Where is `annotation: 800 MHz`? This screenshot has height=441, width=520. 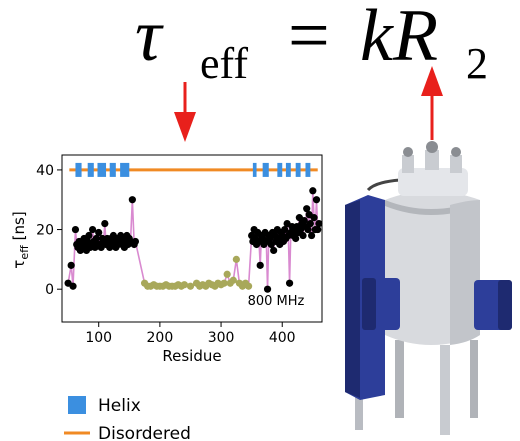 annotation: 800 MHz is located at coordinates (276, 301).